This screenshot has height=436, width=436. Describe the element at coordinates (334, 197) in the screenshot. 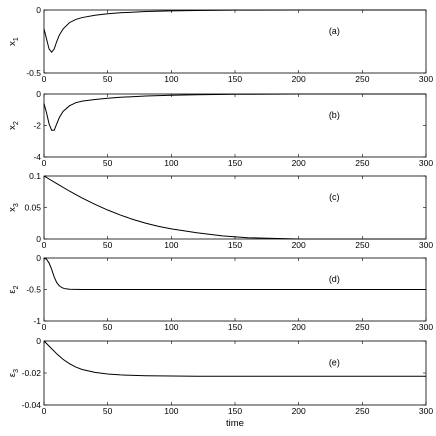

I see `panel-annotation: (c)` at that location.